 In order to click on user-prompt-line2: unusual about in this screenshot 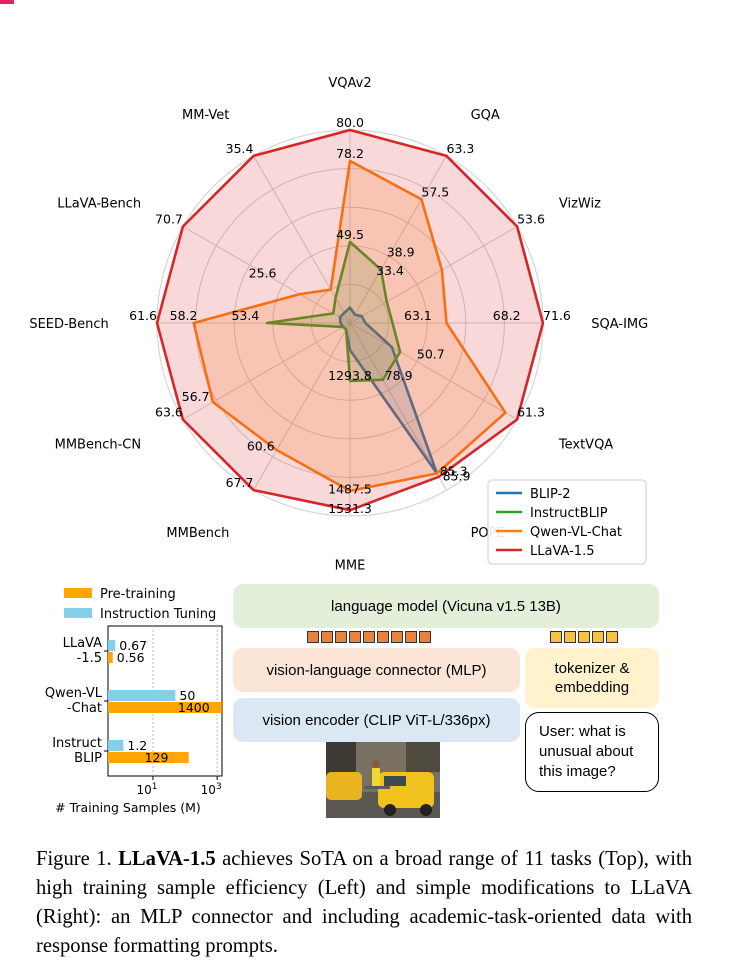, I will do `click(586, 751)`.